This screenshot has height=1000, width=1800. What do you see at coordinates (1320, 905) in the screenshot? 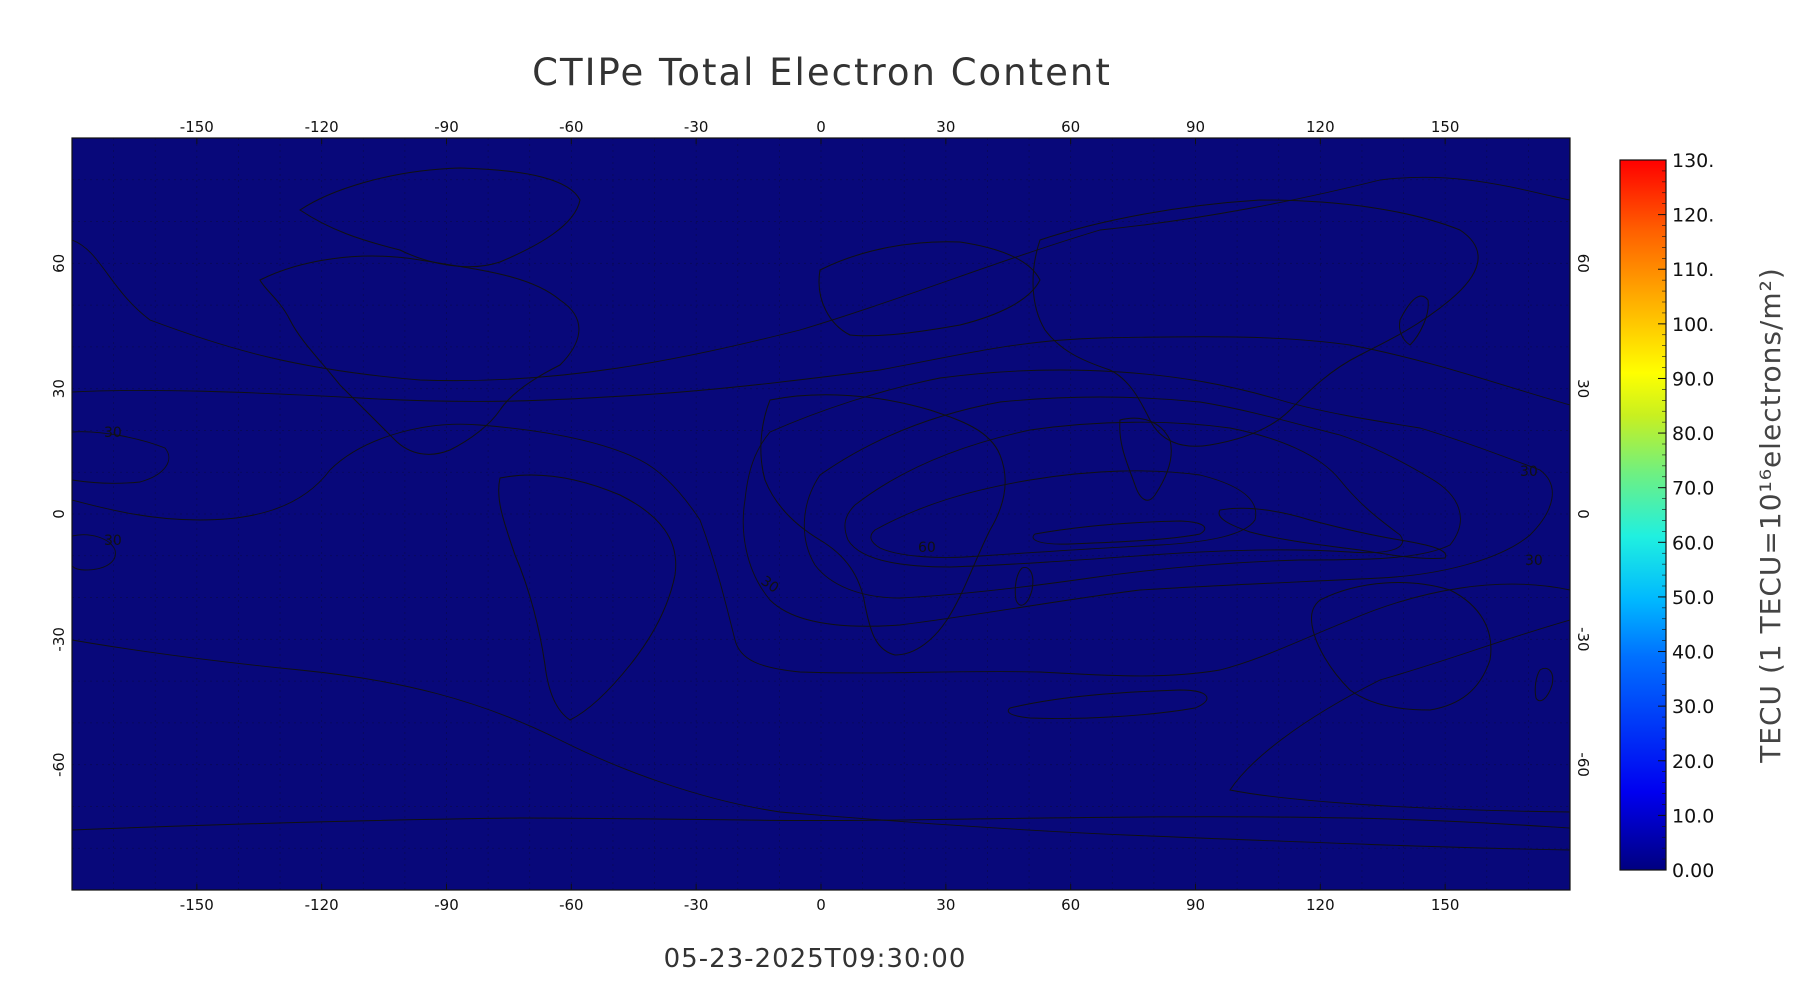
I see `lon-tick-label-bottom: 120` at bounding box center [1320, 905].